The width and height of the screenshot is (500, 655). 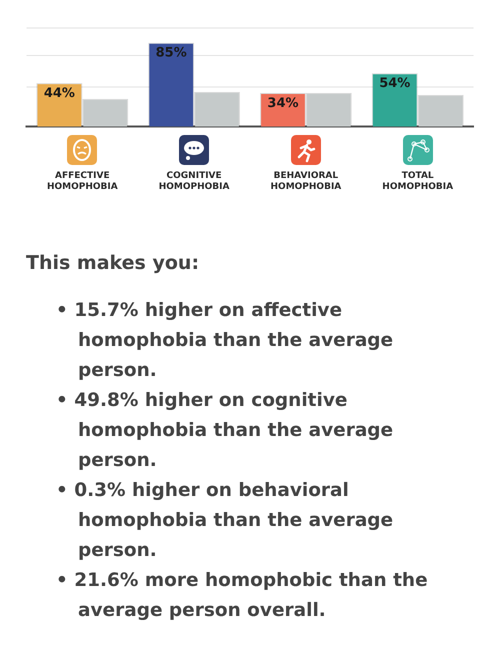 I want to click on text: • 21.6% more homophobic than the average person overall., so click(x=242, y=596).